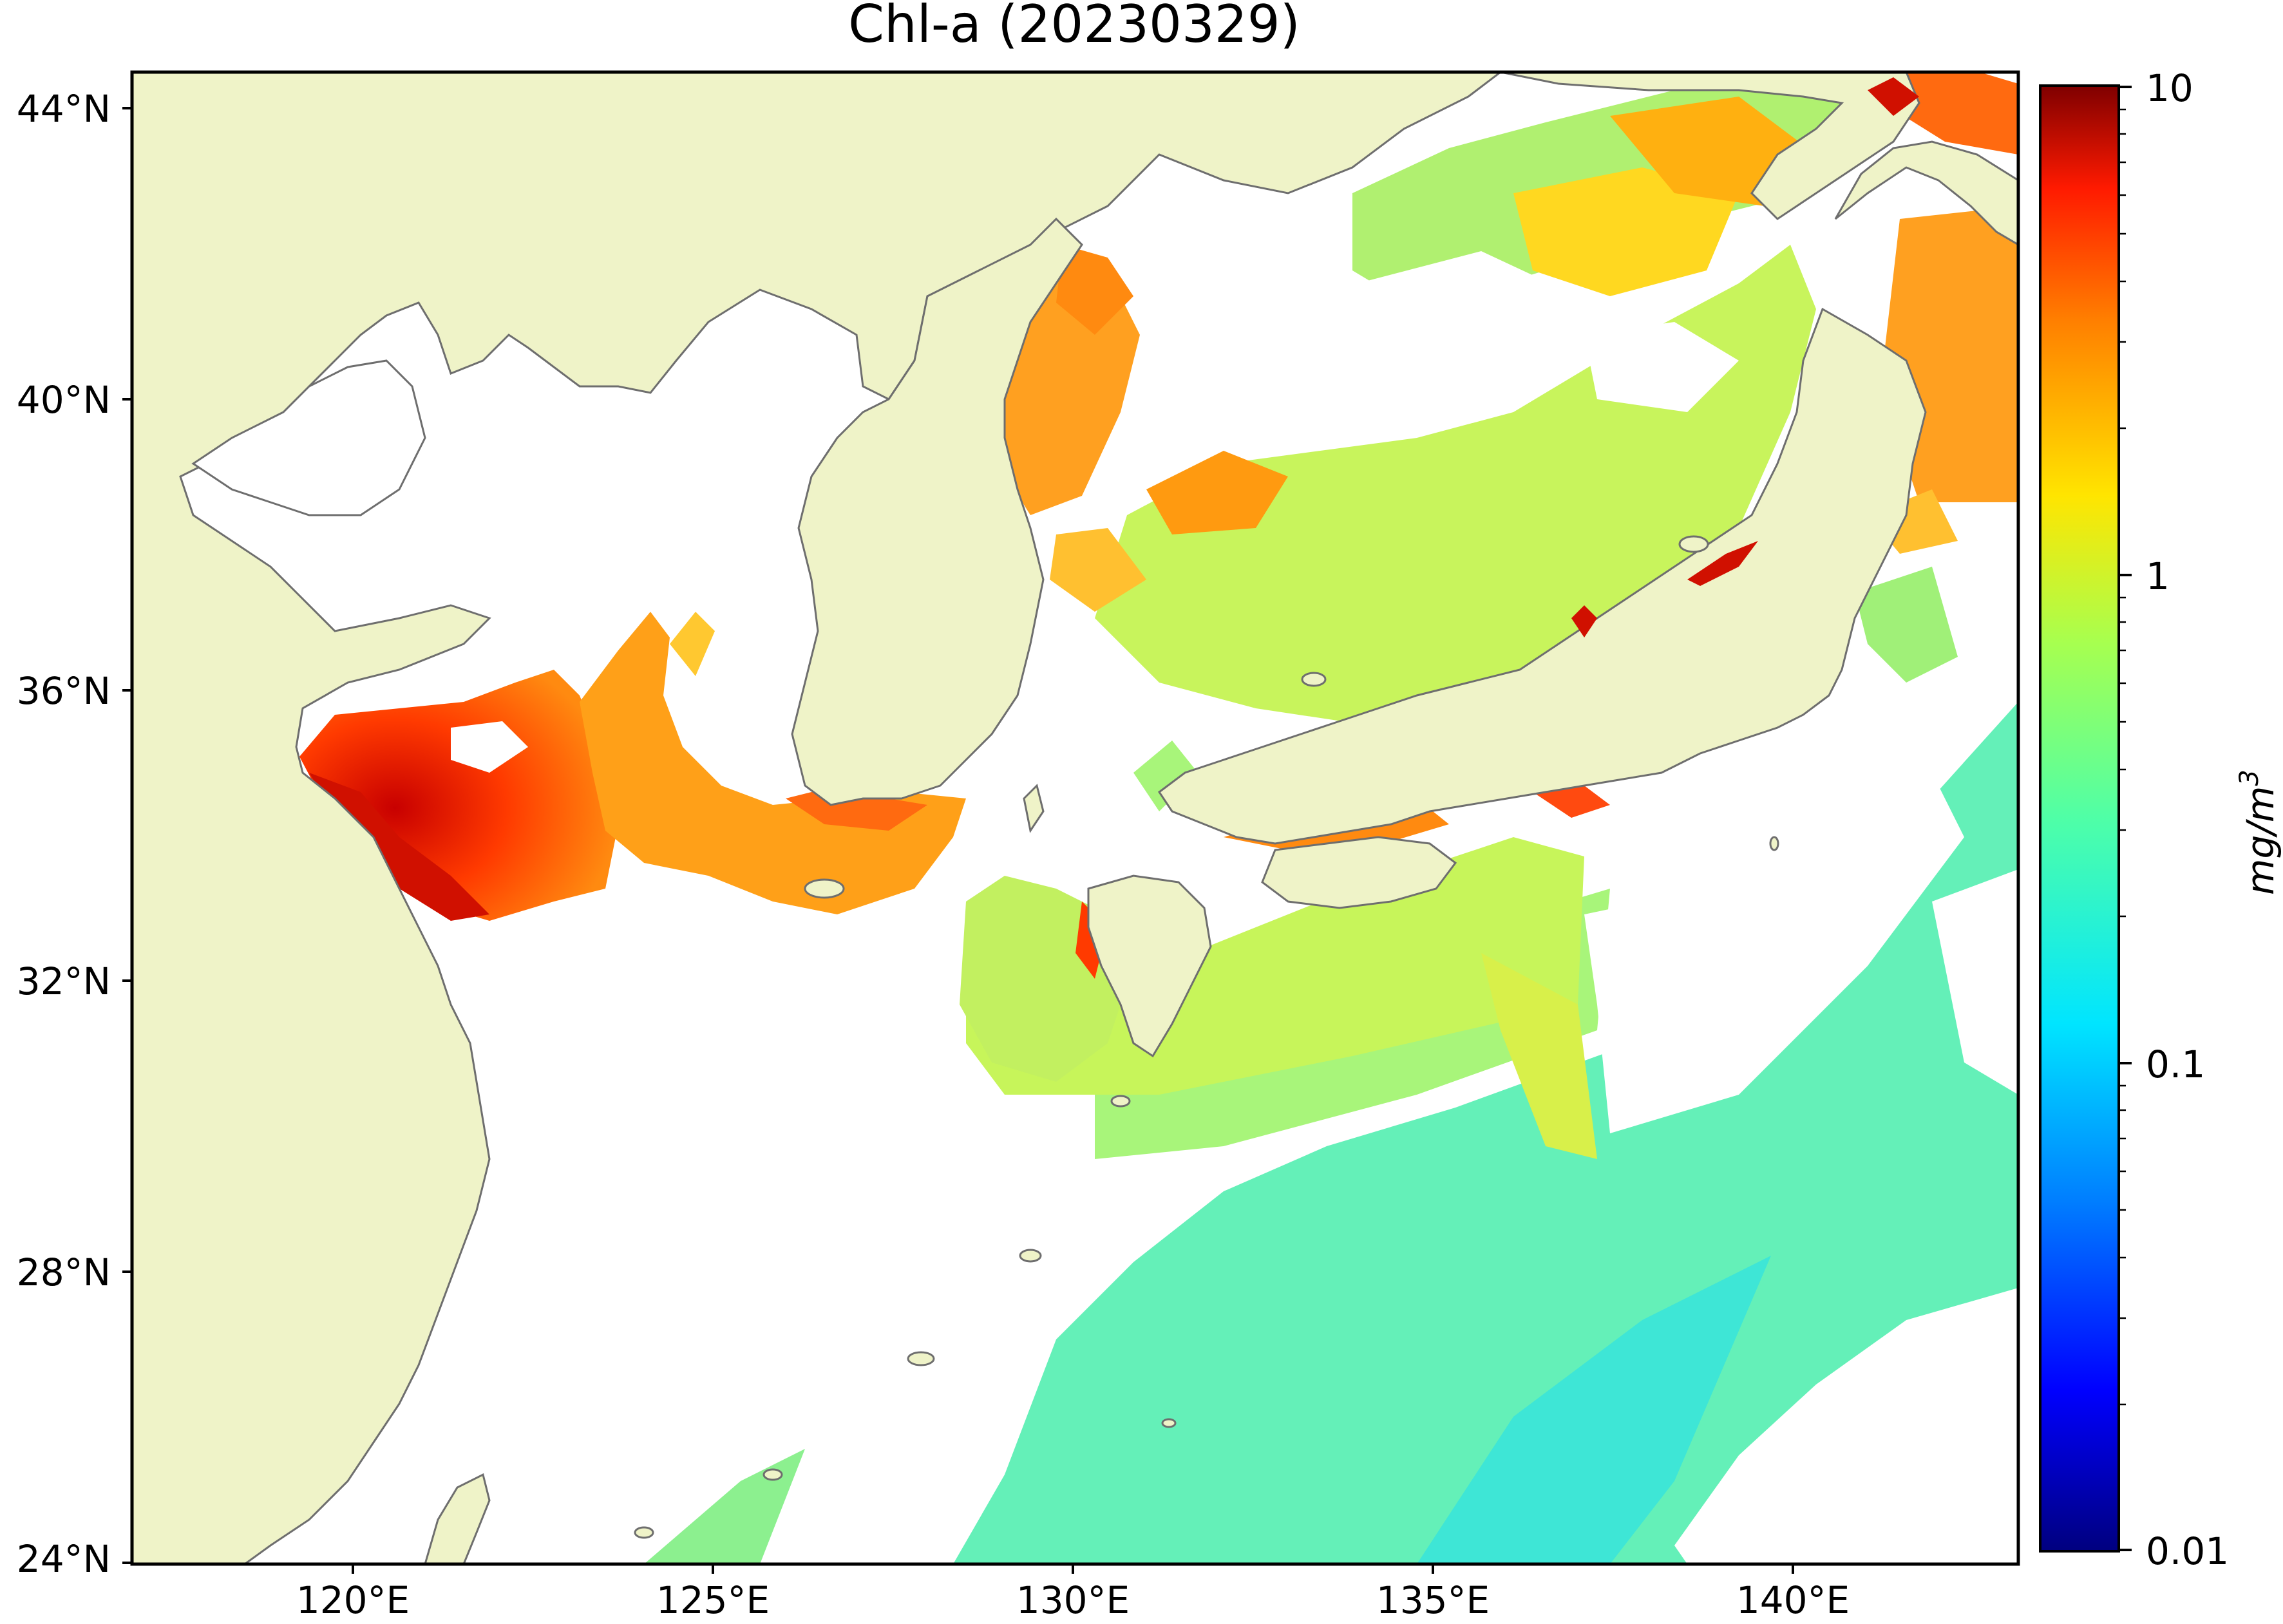  I want to click on coastal-high-chl, so click(1745, 357).